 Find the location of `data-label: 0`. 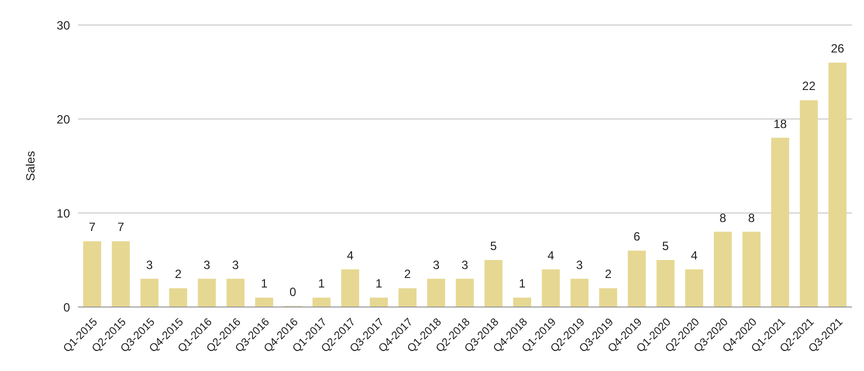

data-label: 0 is located at coordinates (292, 292).